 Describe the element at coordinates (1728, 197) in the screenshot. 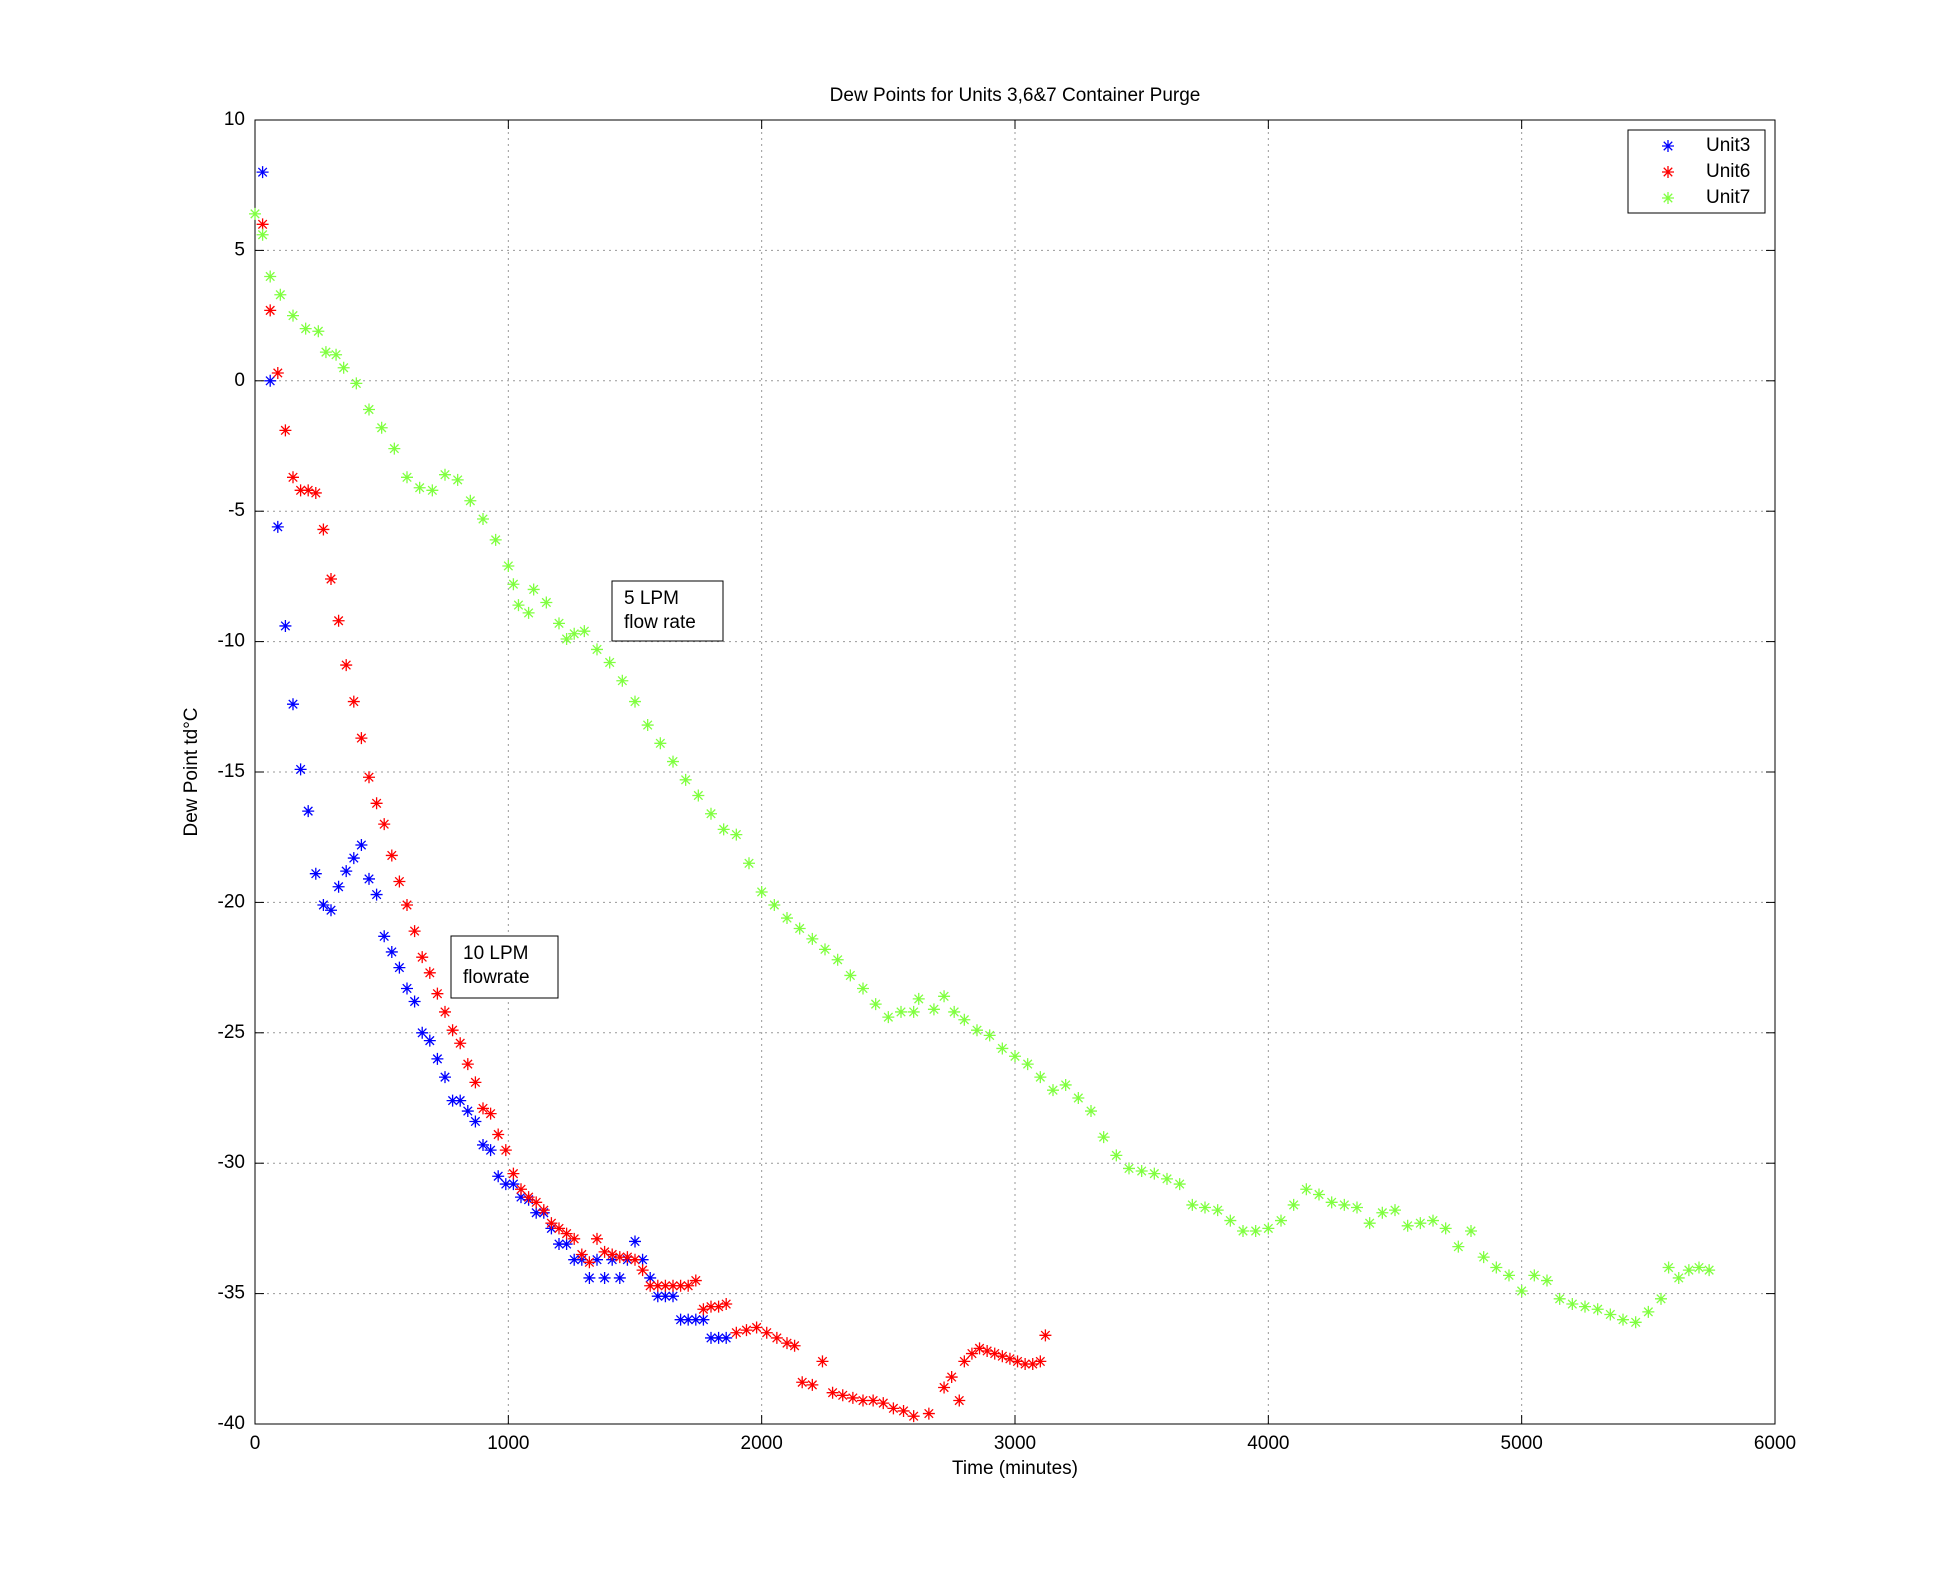

I see `legend-label: Unit7` at that location.